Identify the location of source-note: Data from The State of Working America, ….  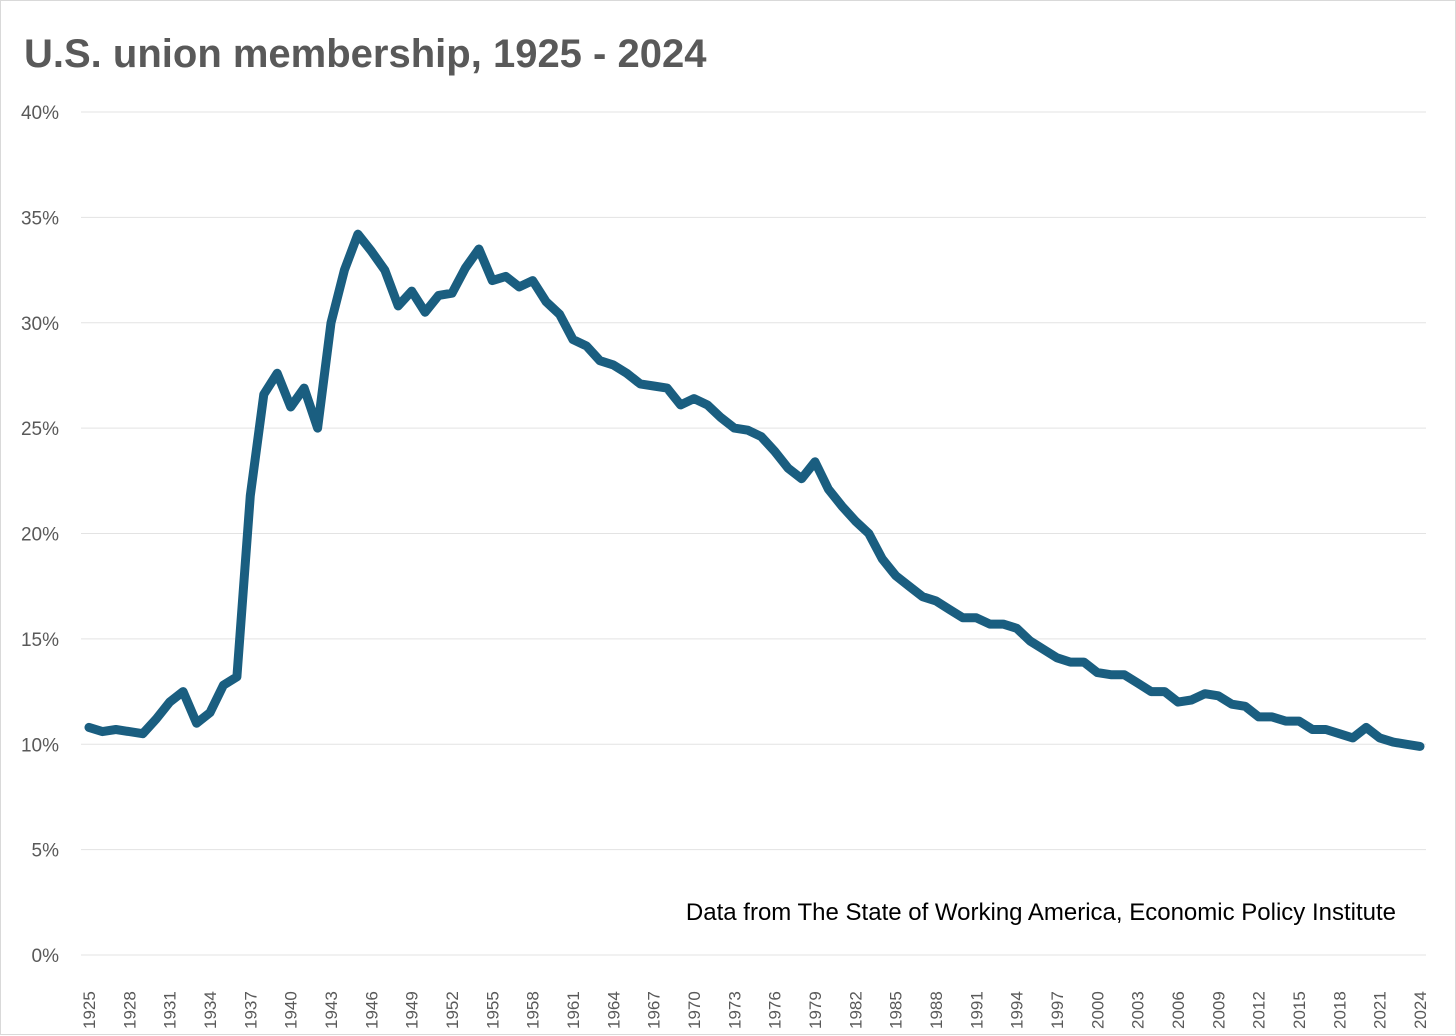
(1041, 912).